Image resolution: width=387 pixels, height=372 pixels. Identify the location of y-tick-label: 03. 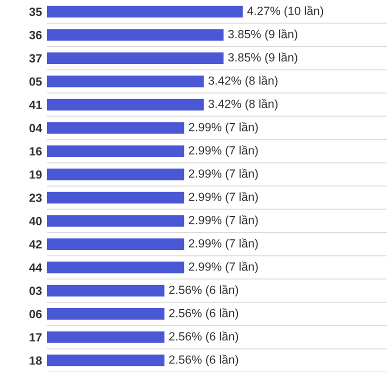
(35, 291).